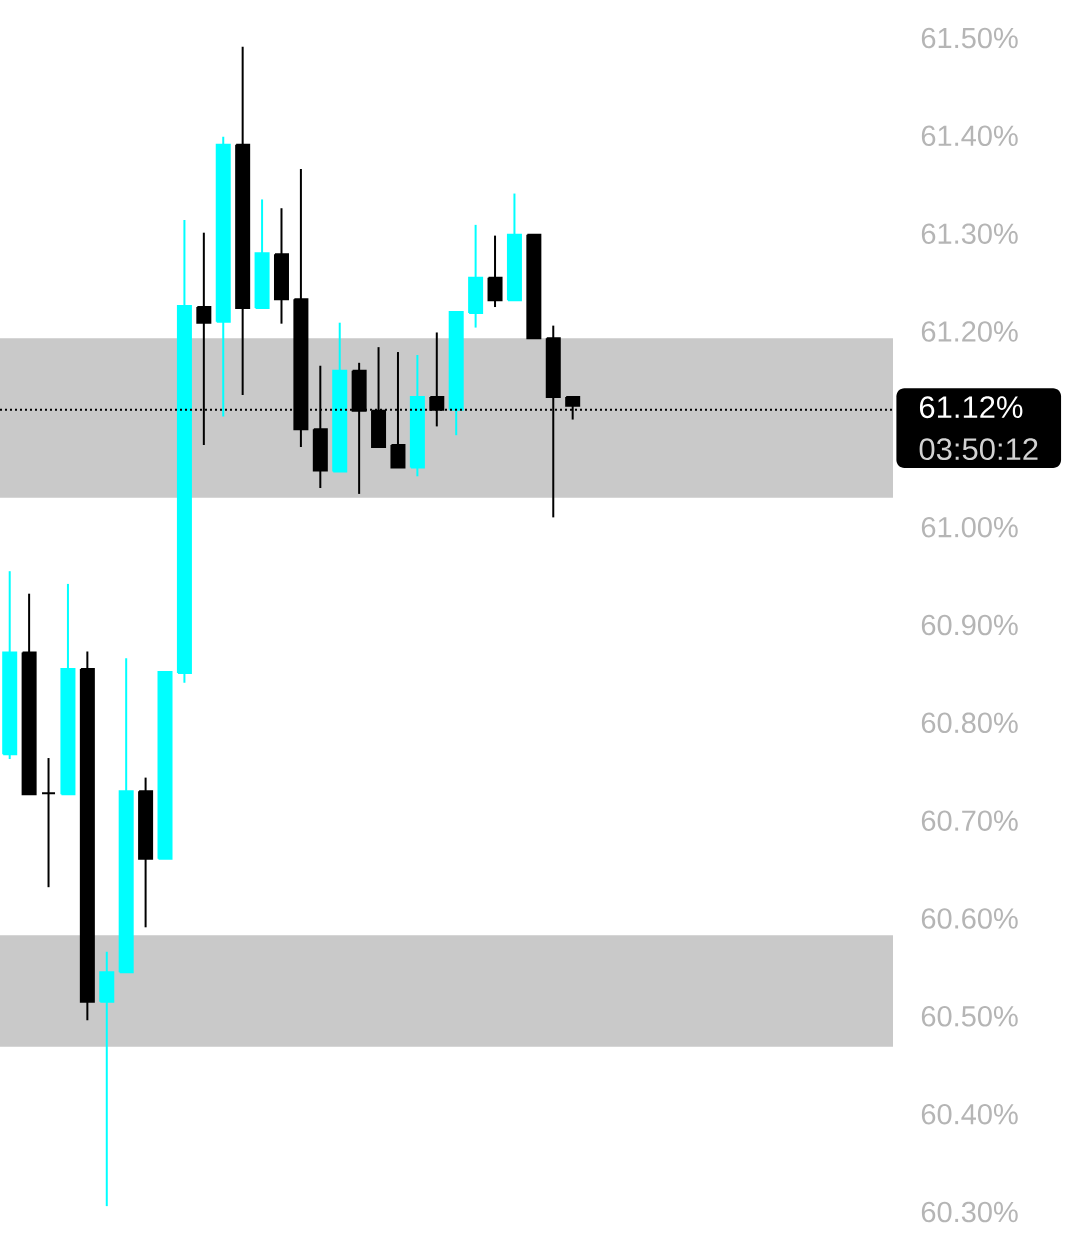 The width and height of the screenshot is (1080, 1250). I want to click on y-tick-label: 60.60%, so click(969, 918).